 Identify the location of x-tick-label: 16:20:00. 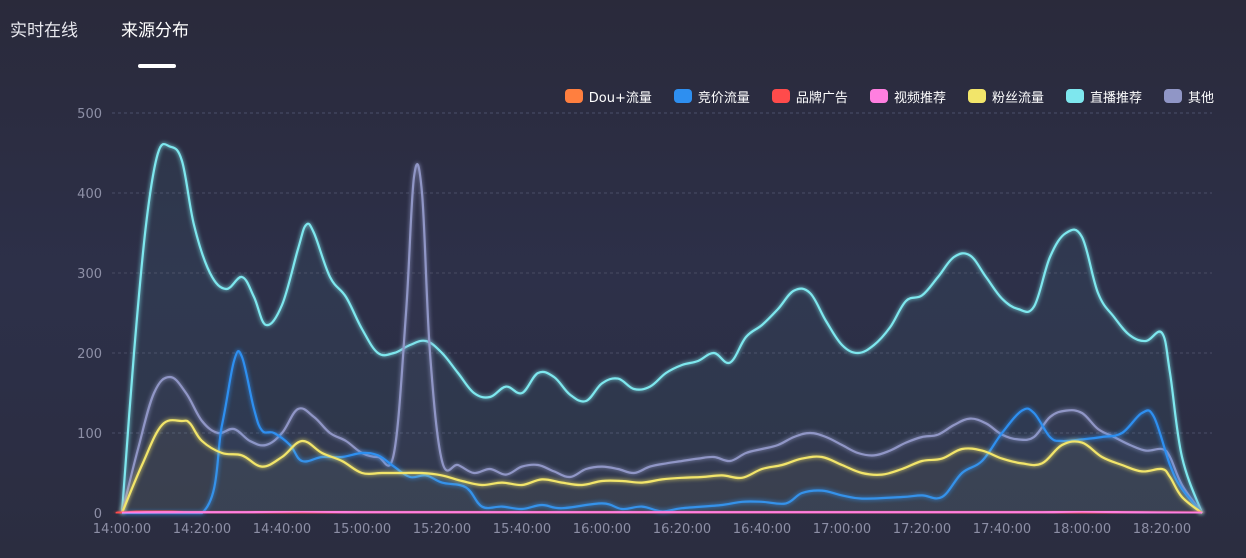
(682, 529).